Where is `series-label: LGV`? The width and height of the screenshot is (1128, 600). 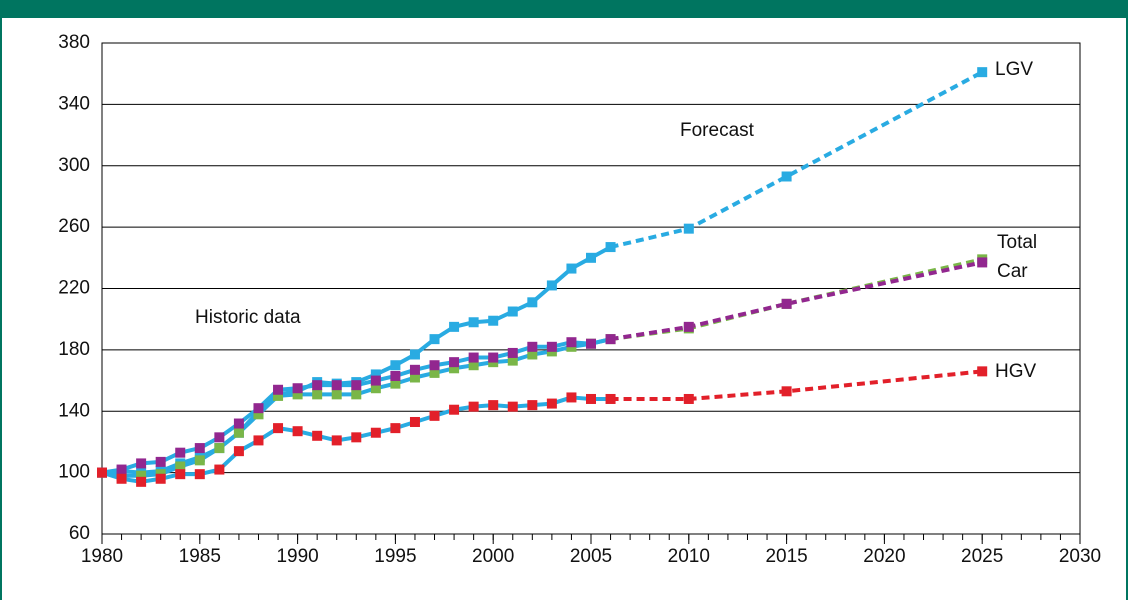 series-label: LGV is located at coordinates (1014, 69).